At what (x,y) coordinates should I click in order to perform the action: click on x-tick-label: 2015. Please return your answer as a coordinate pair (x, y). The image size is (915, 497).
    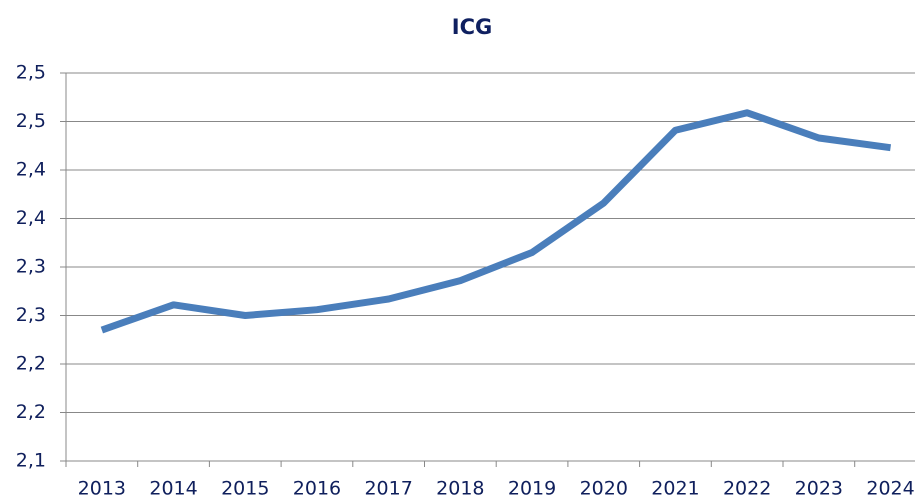
    Looking at the image, I should click on (245, 487).